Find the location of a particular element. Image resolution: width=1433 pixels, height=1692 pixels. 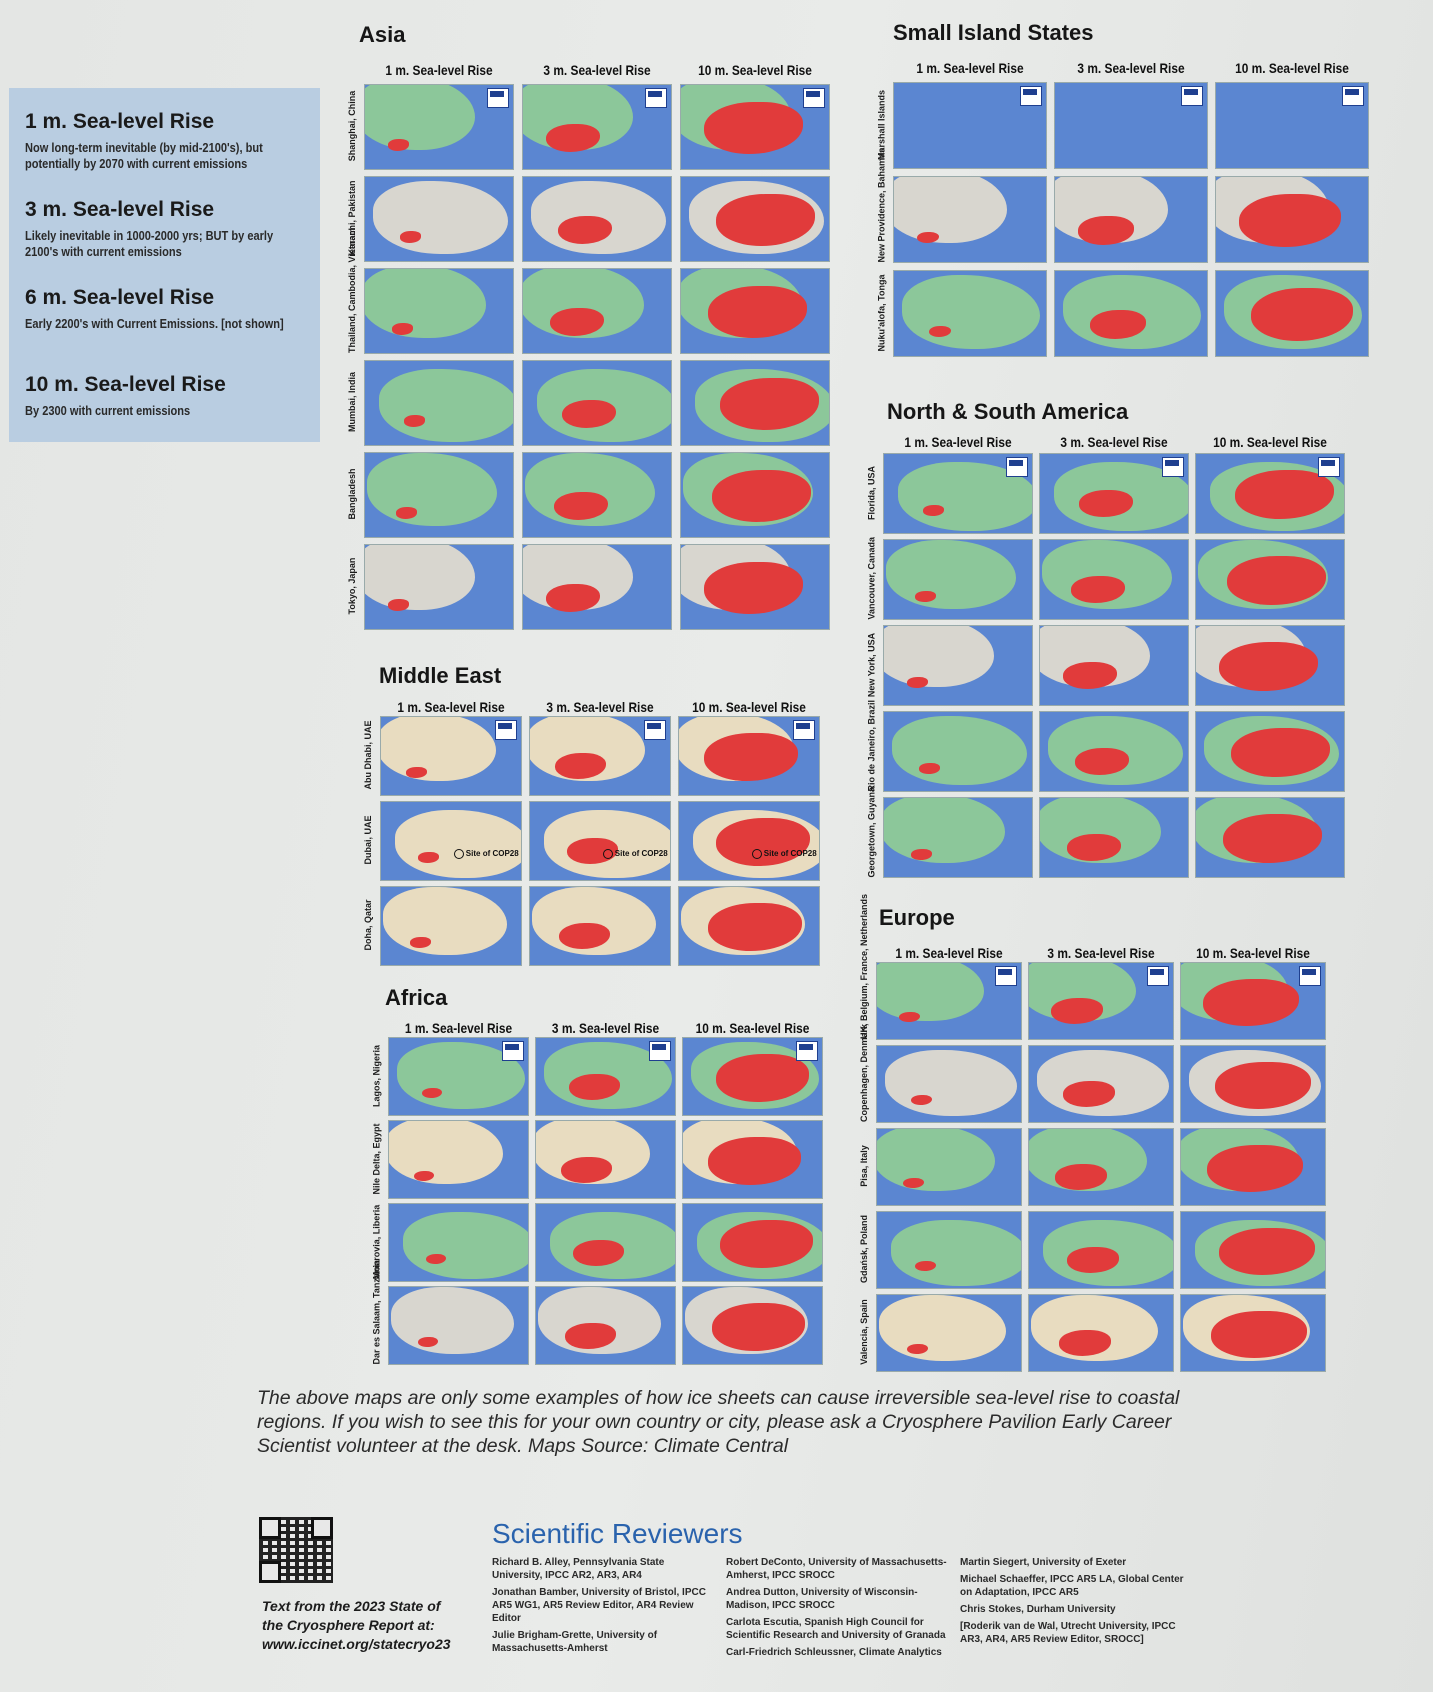

column-header: 1 m. Sea-level Rise is located at coordinates (451, 707).